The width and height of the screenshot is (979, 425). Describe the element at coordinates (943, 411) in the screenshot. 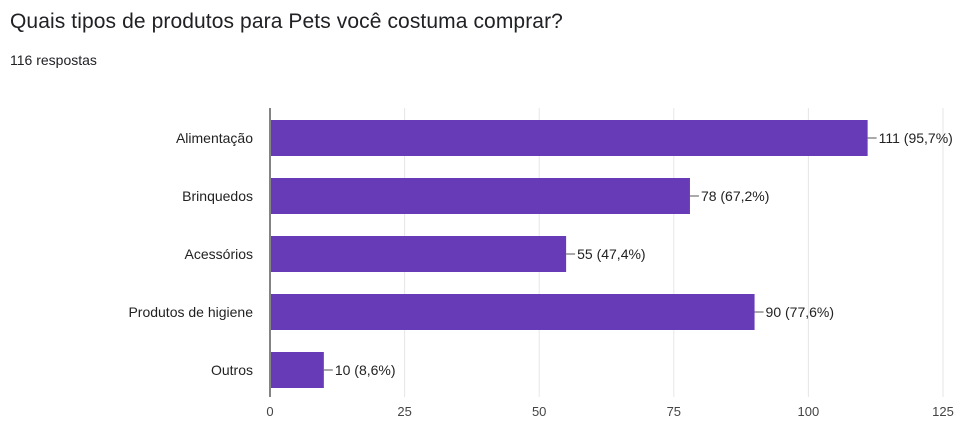

I see `x-tick-label: 125` at that location.